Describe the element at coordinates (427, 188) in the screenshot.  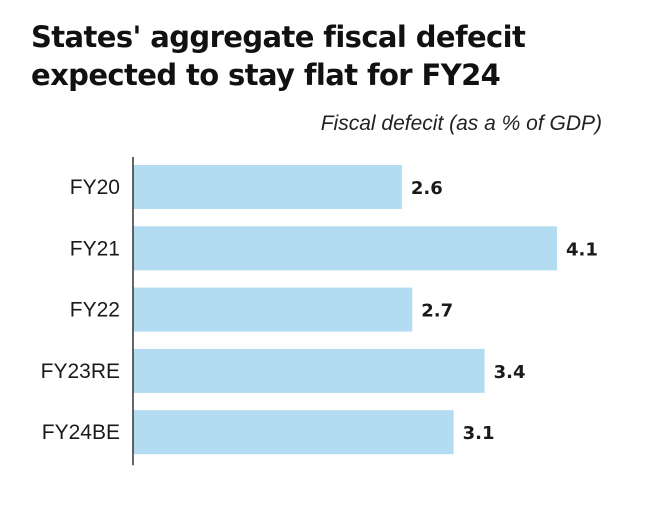
I see `value-label-fy20: 2.6` at that location.